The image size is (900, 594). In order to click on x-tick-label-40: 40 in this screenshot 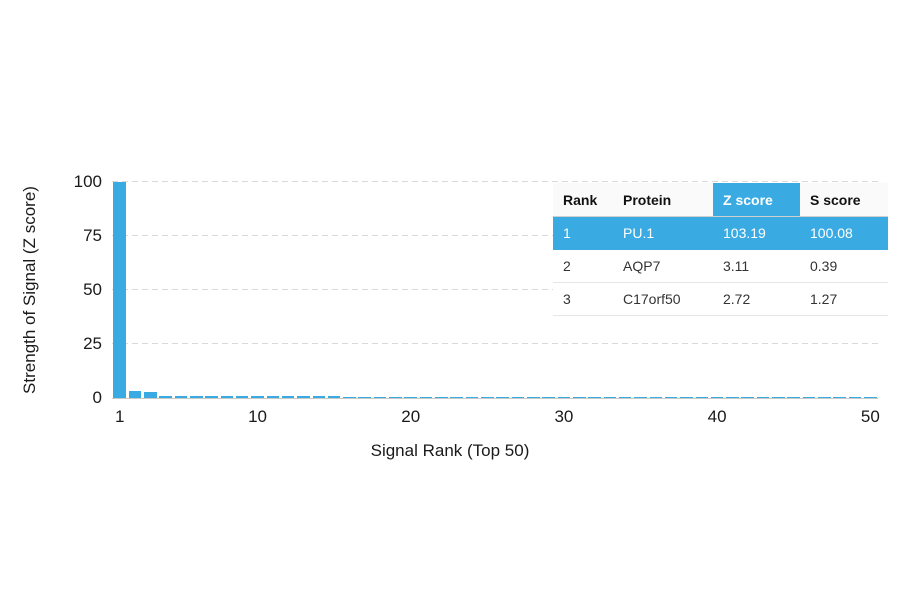, I will do `click(717, 416)`.